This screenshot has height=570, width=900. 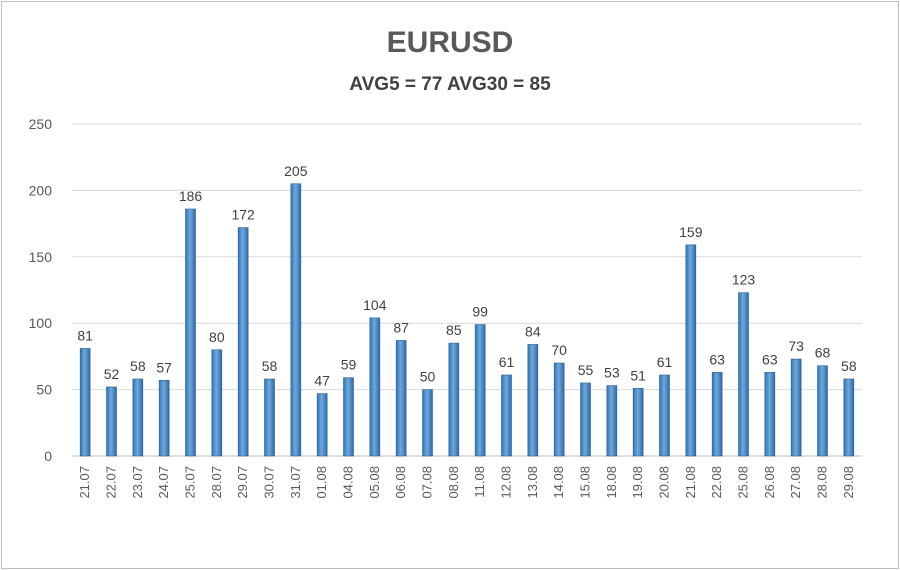 I want to click on x-tick-label: 19.08, so click(x=637, y=482).